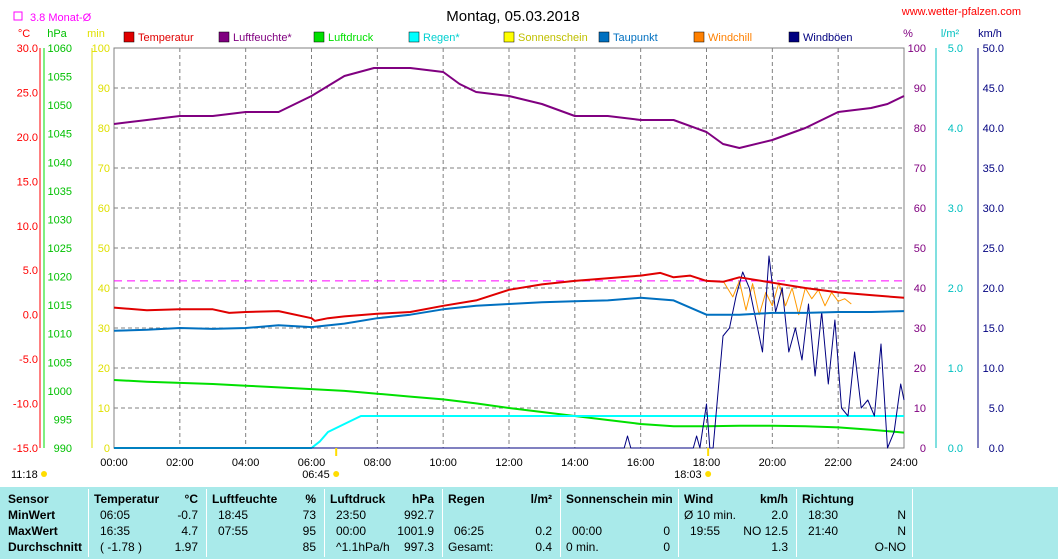 Image resolution: width=1058 pixels, height=559 pixels. Describe the element at coordinates (512, 16) in the screenshot. I see `chart-title: Montag, 05.03.2018` at that location.